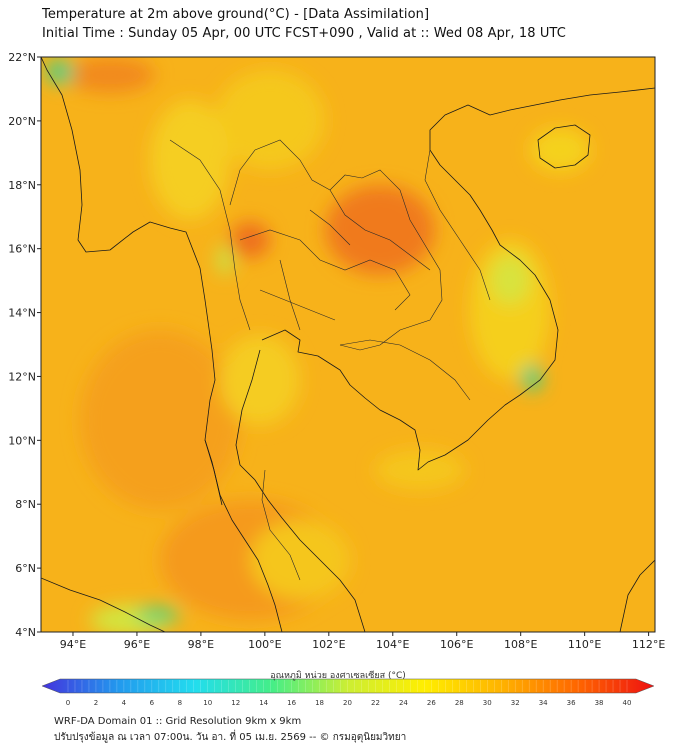  What do you see at coordinates (22, 57) in the screenshot?
I see `lat-tick-label: 22°N` at bounding box center [22, 57].